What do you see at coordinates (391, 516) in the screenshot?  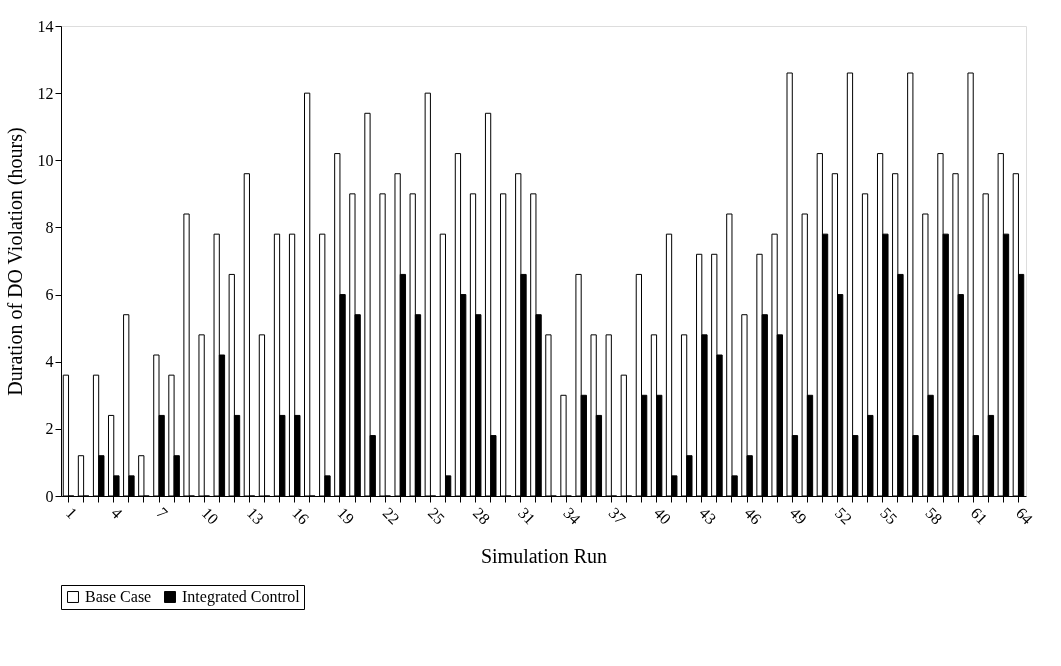 I see `x-tick-label: 22` at bounding box center [391, 516].